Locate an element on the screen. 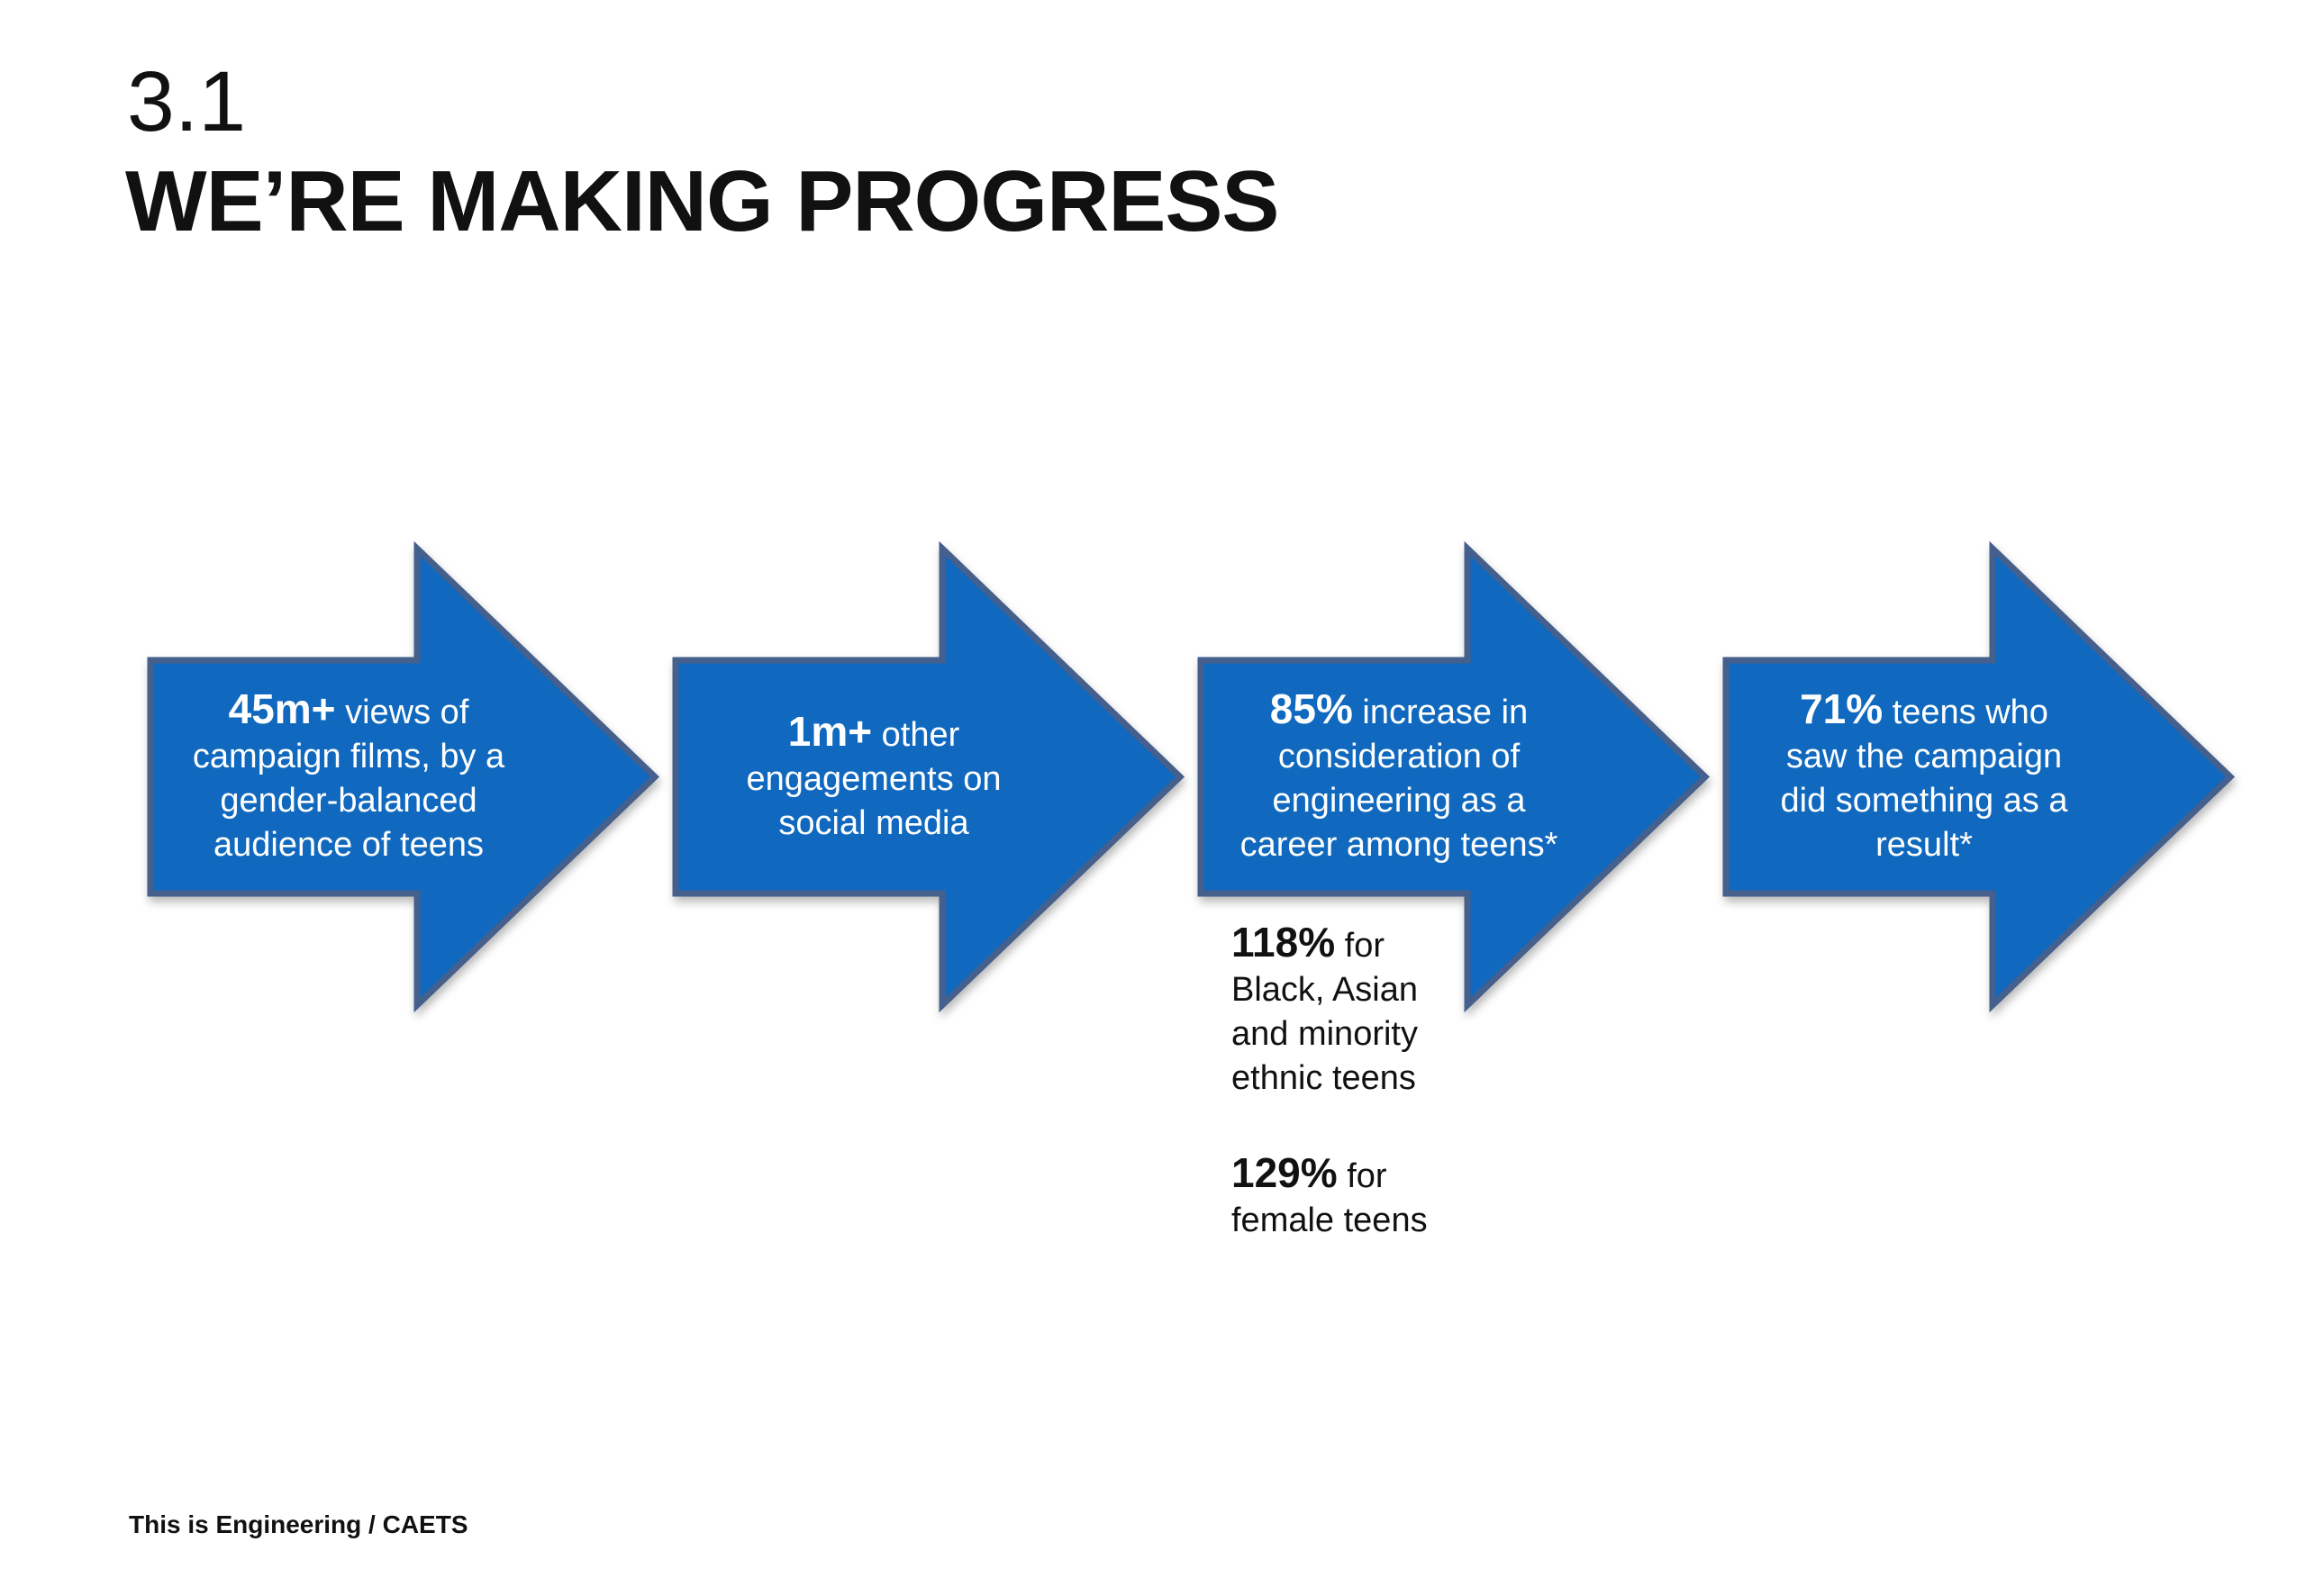  arrow-line: career among teens* is located at coordinates (1399, 845).